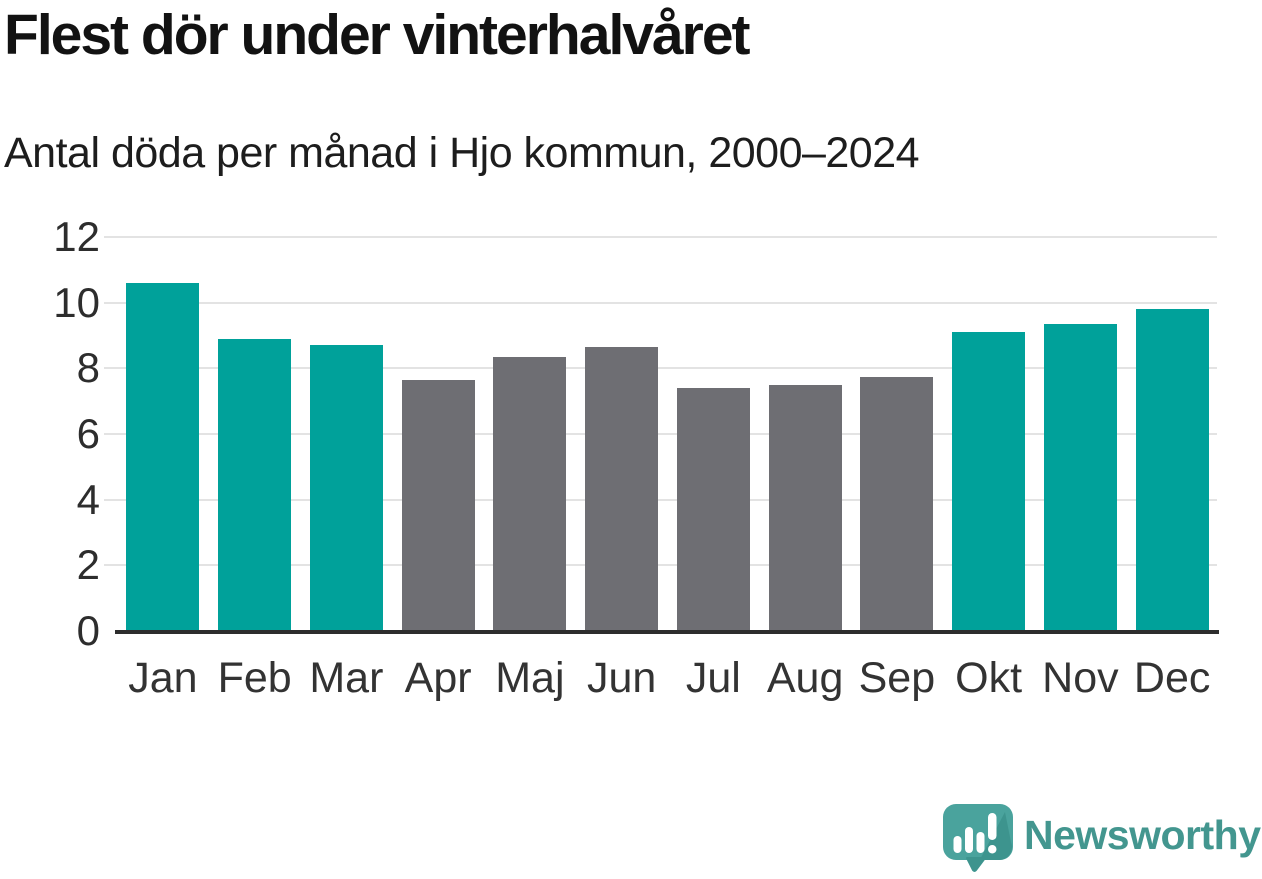 Image resolution: width=1262 pixels, height=879 pixels. Describe the element at coordinates (88, 368) in the screenshot. I see `y-axis-tick-label-8: 8` at that location.